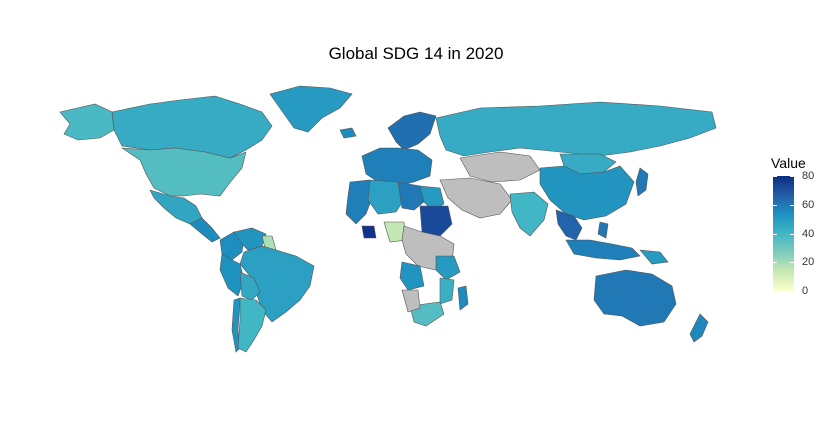 Image resolution: width=832 pixels, height=425 pixels. What do you see at coordinates (635, 298) in the screenshot?
I see `region-australia` at bounding box center [635, 298].